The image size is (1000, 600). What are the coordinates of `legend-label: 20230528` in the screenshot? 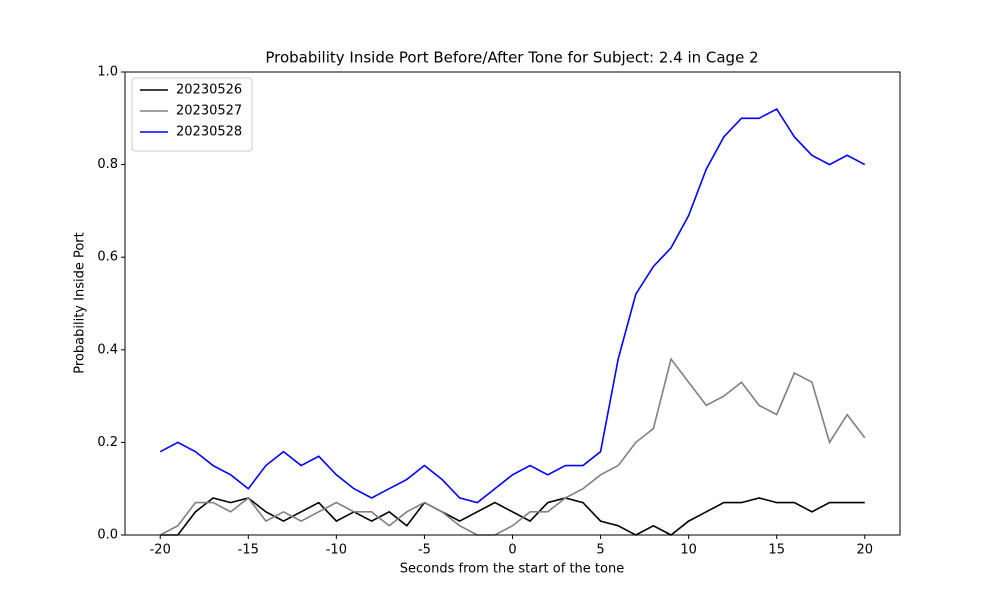 It's located at (209, 132).